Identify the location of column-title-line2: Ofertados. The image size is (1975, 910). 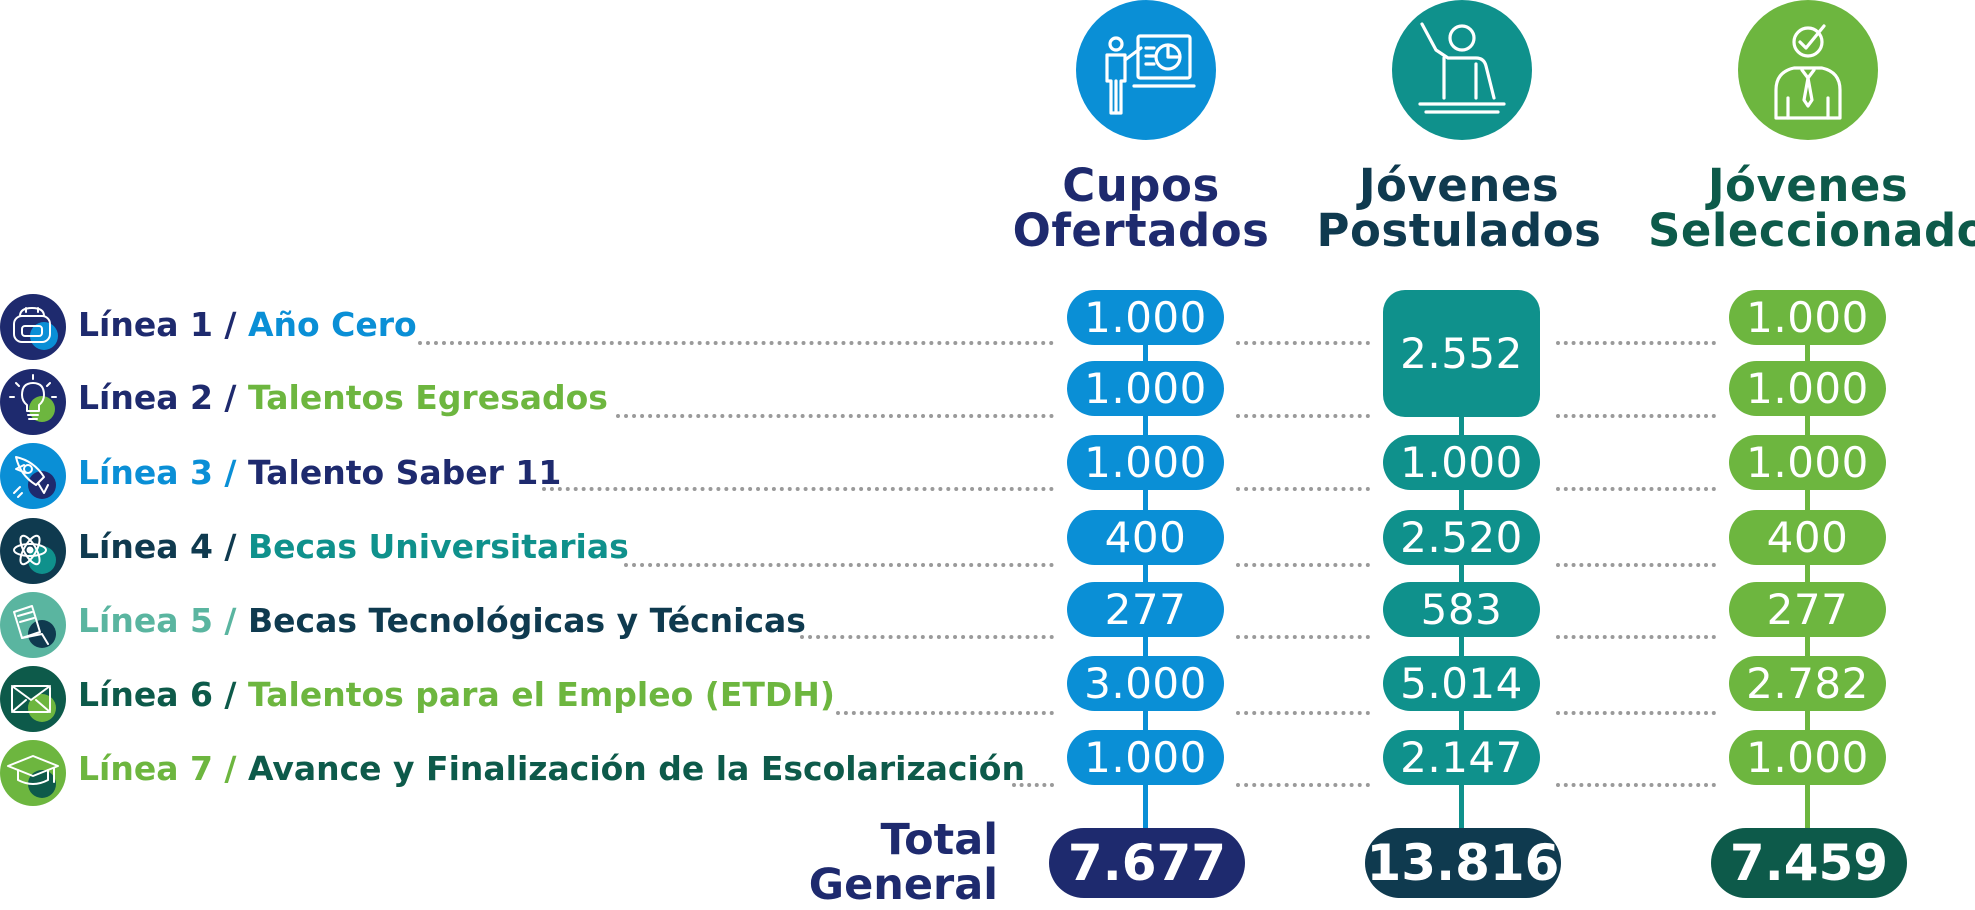
(1141, 230).